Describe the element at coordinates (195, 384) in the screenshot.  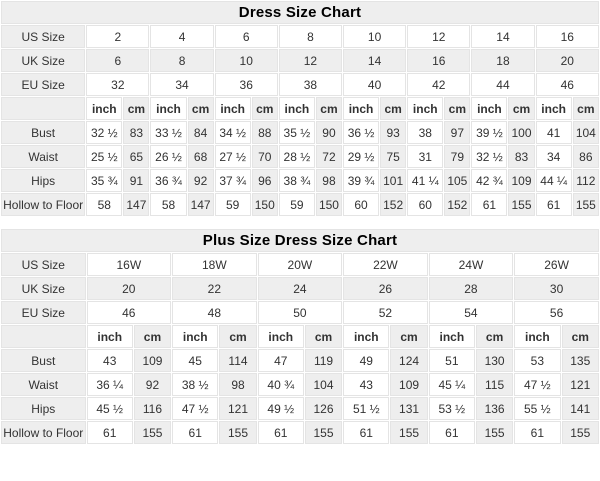
I see `measurement-inch-cell: 38 ½` at that location.